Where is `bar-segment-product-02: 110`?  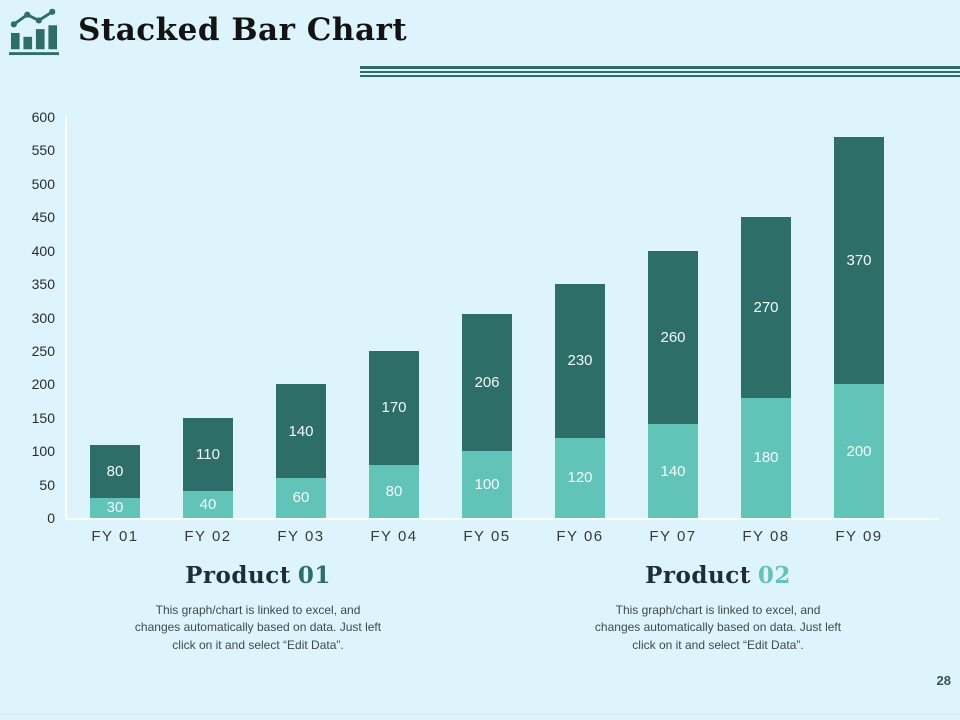 bar-segment-product-02: 110 is located at coordinates (208, 454).